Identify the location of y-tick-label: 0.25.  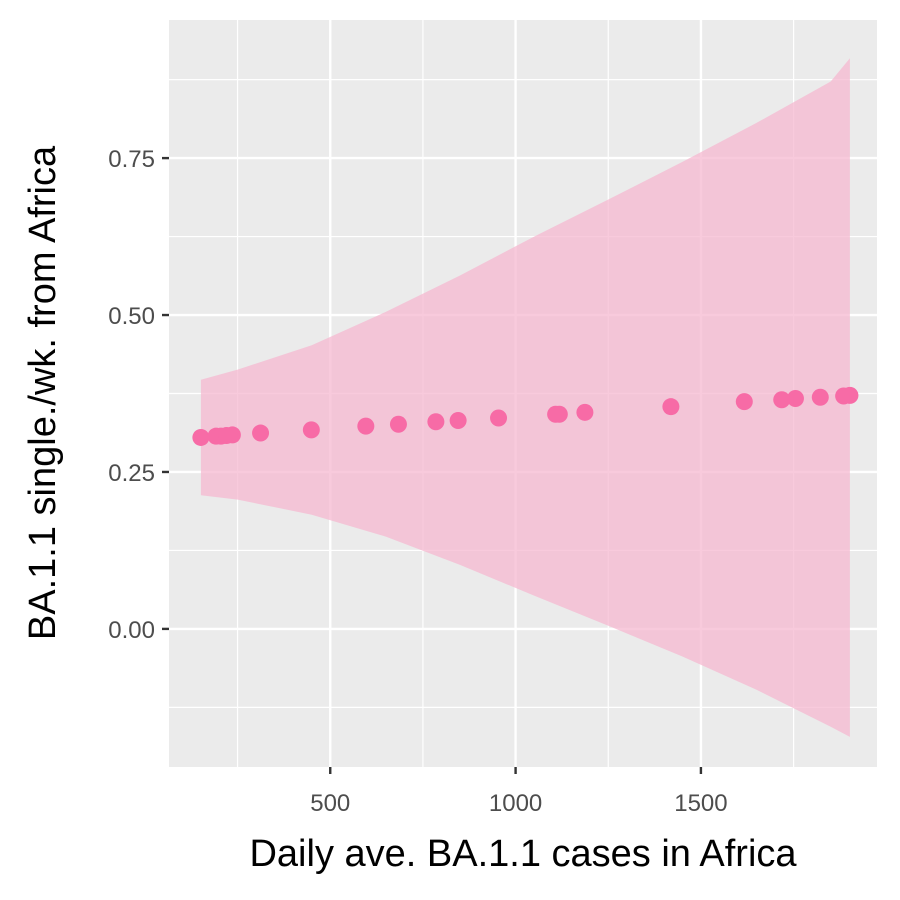
(131, 473).